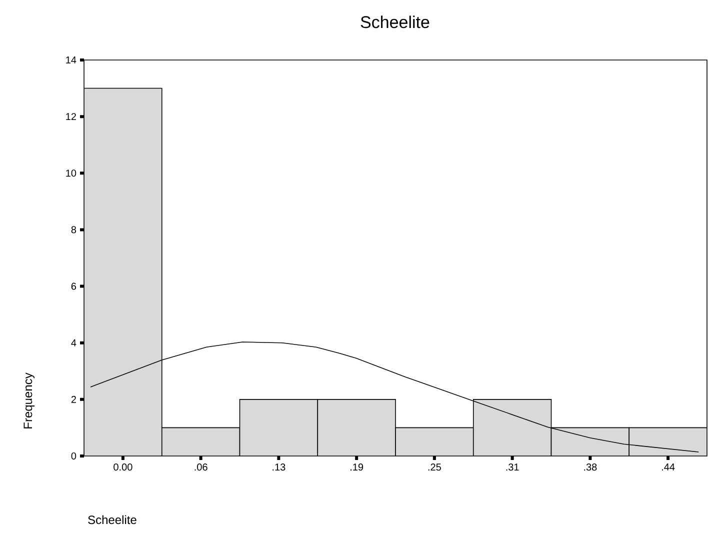  I want to click on y-tick-label: 4, so click(73, 342).